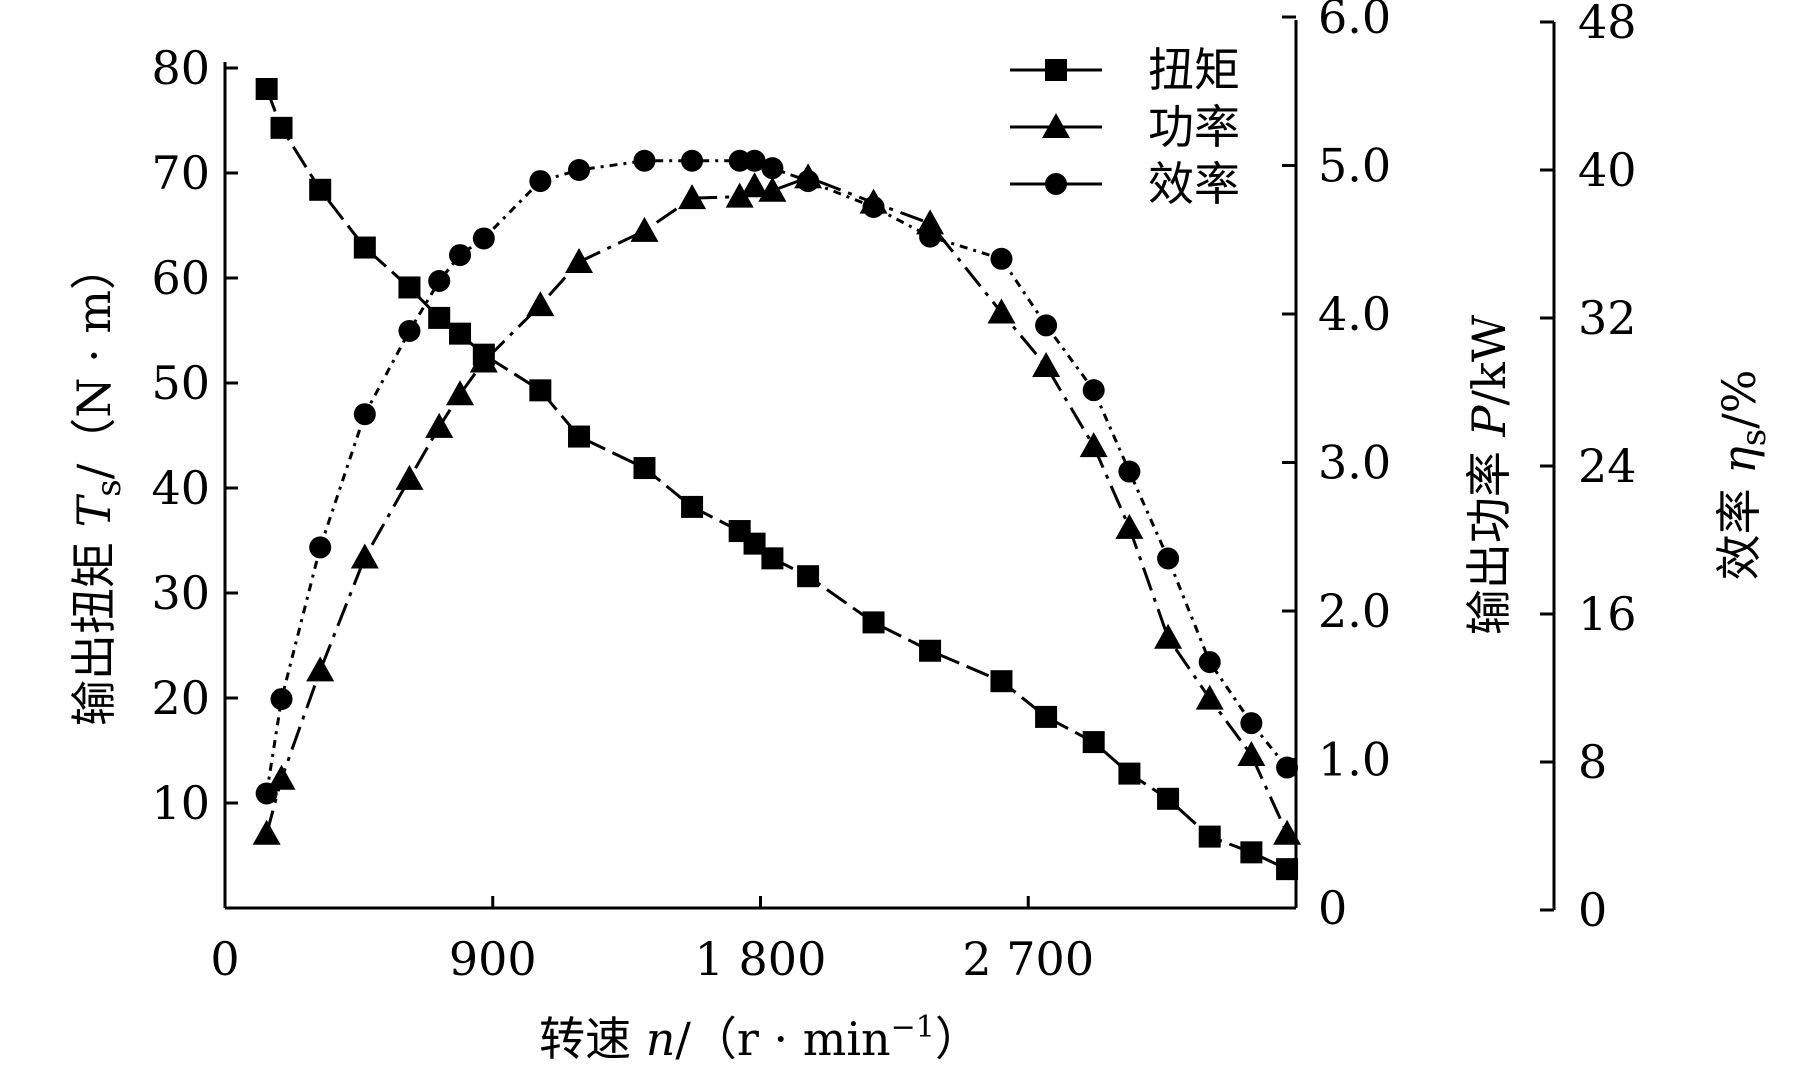  I want to click on right2-tick-label: 8, so click(1592, 762).